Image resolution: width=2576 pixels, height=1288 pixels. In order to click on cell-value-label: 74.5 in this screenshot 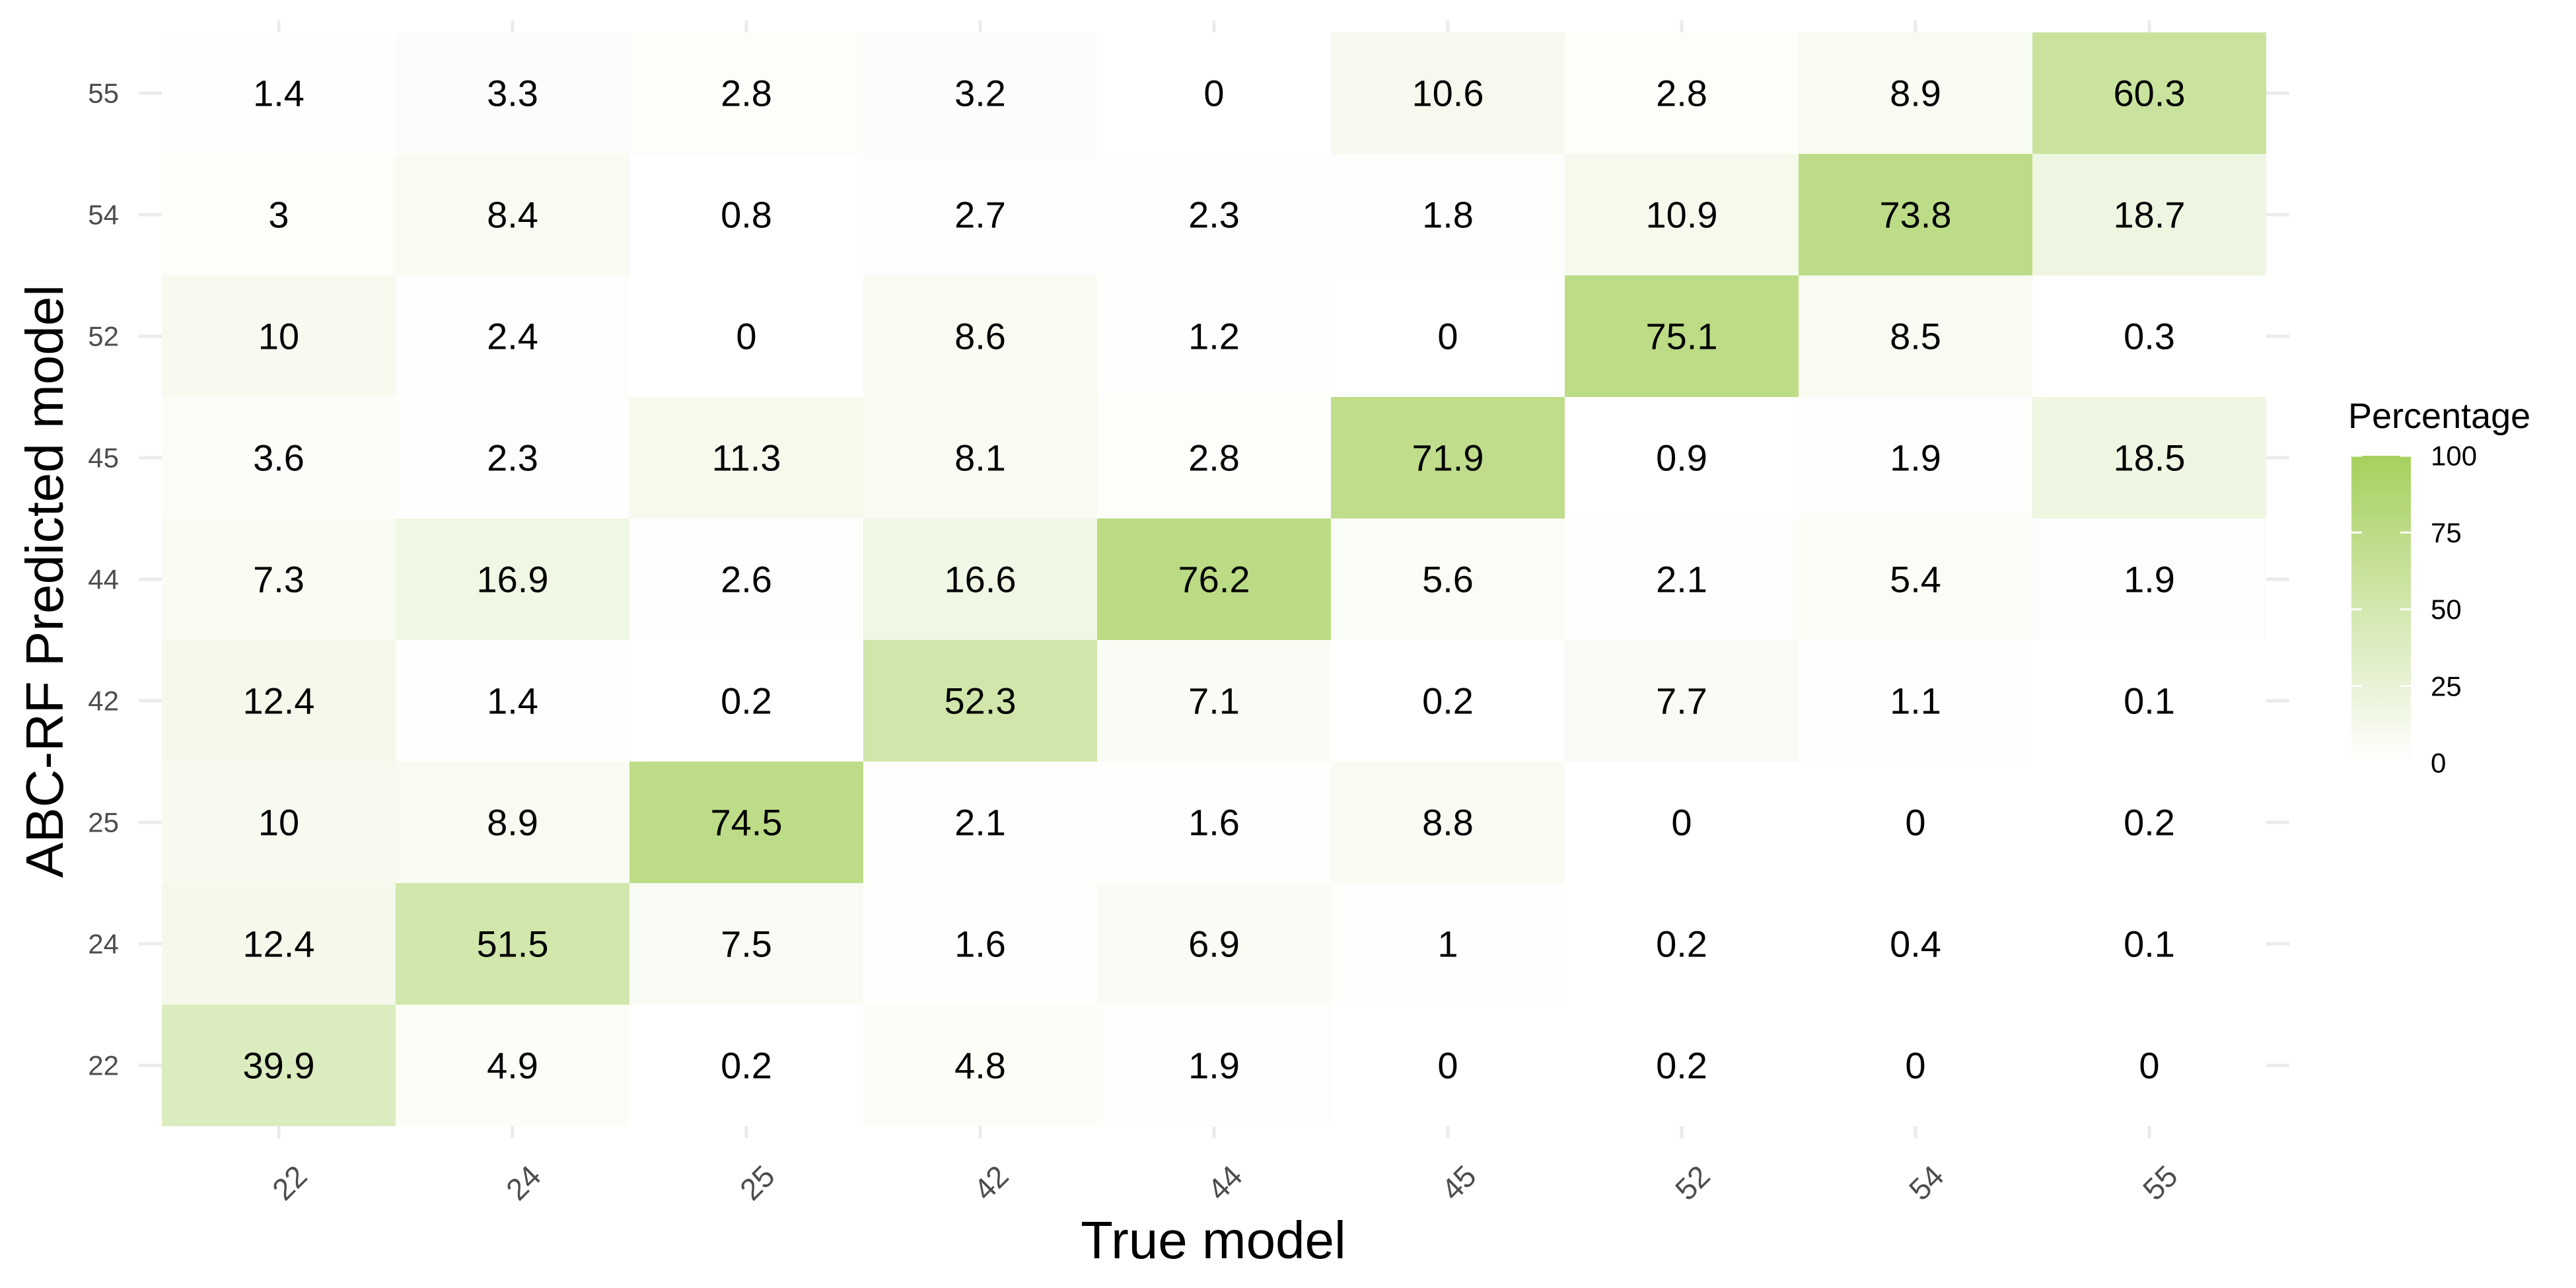, I will do `click(747, 822)`.